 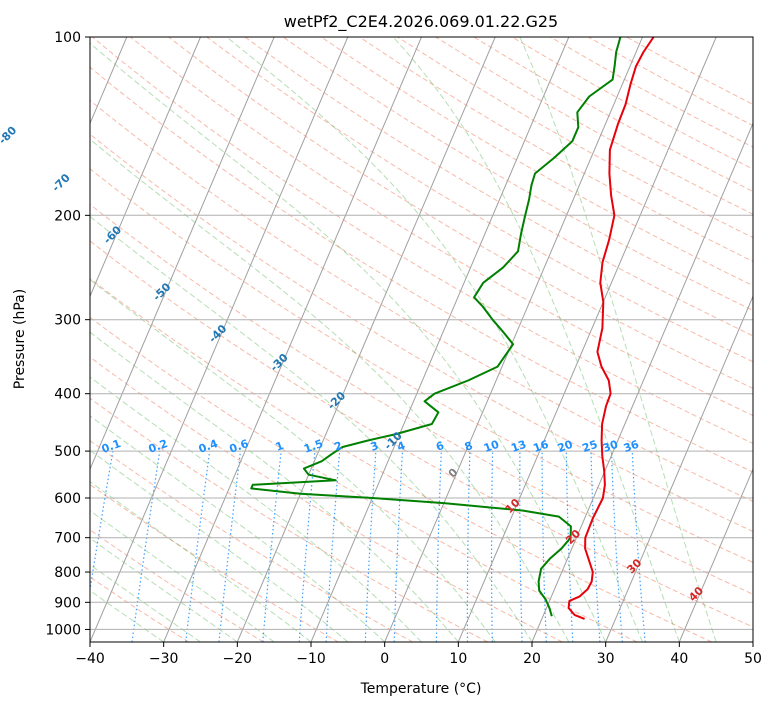 What do you see at coordinates (421, 22) in the screenshot?
I see `chart-title: wetPf2_C2E4.2026.069.01.22.G25` at bounding box center [421, 22].